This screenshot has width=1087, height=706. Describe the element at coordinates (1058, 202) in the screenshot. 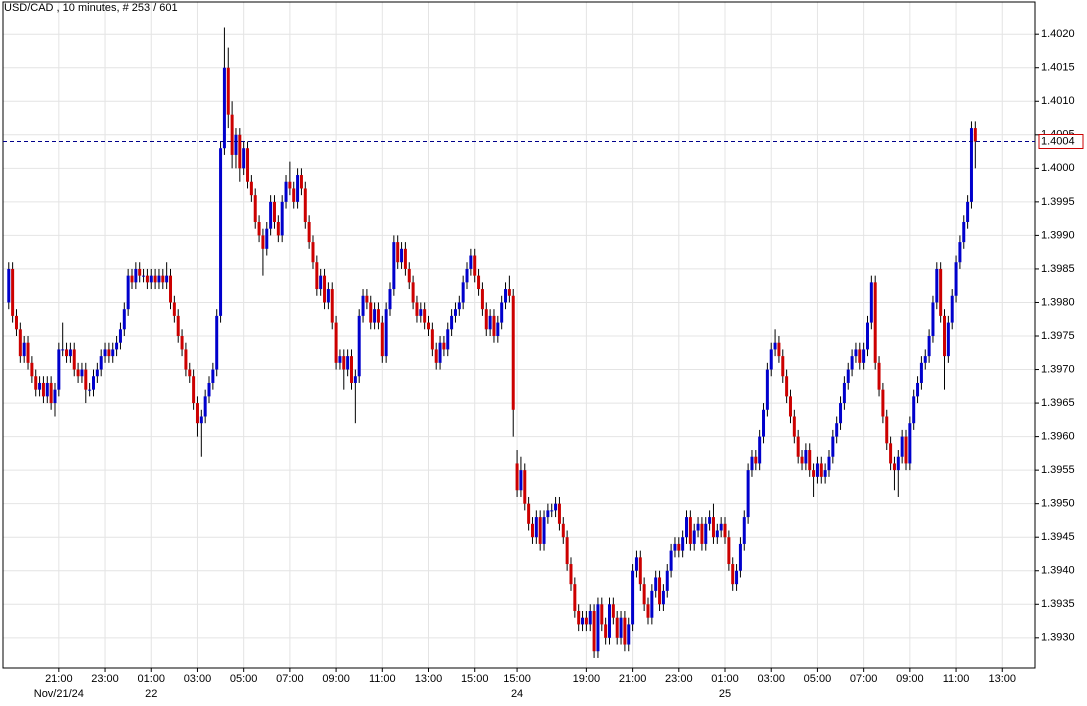

I see `y-tick-label: 1.3995` at that location.